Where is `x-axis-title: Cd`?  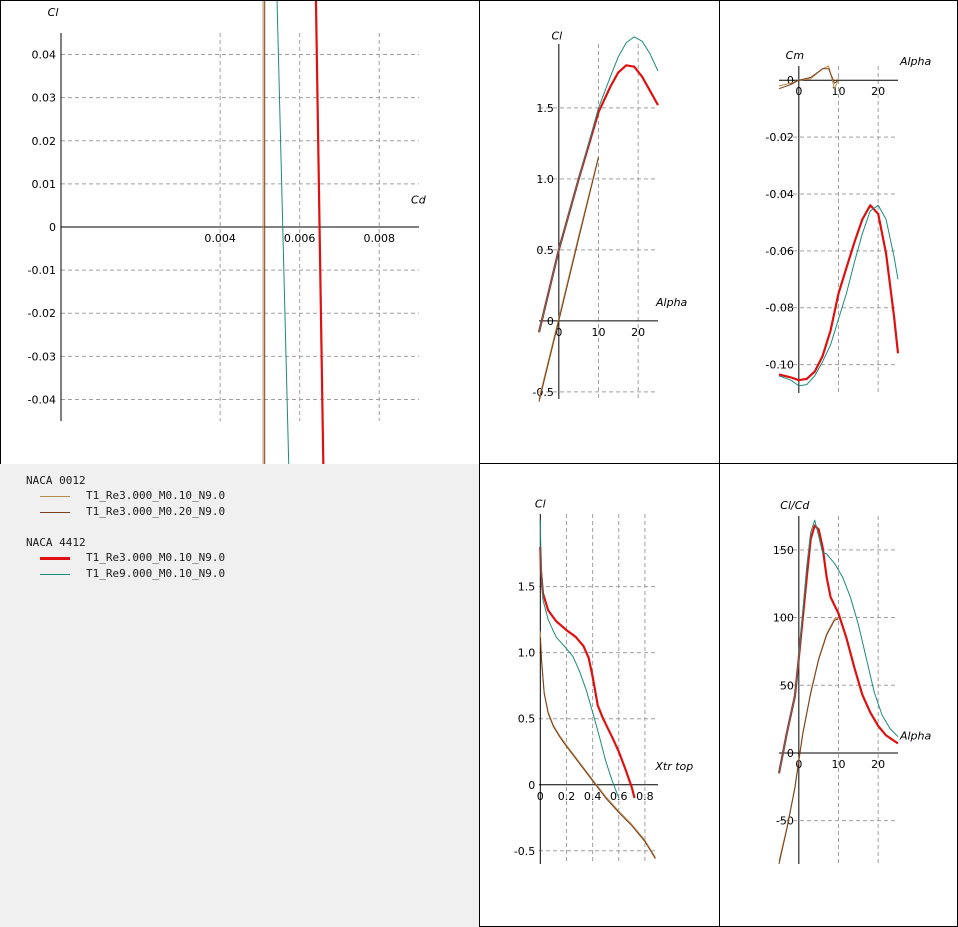
x-axis-title: Cd is located at coordinates (419, 199).